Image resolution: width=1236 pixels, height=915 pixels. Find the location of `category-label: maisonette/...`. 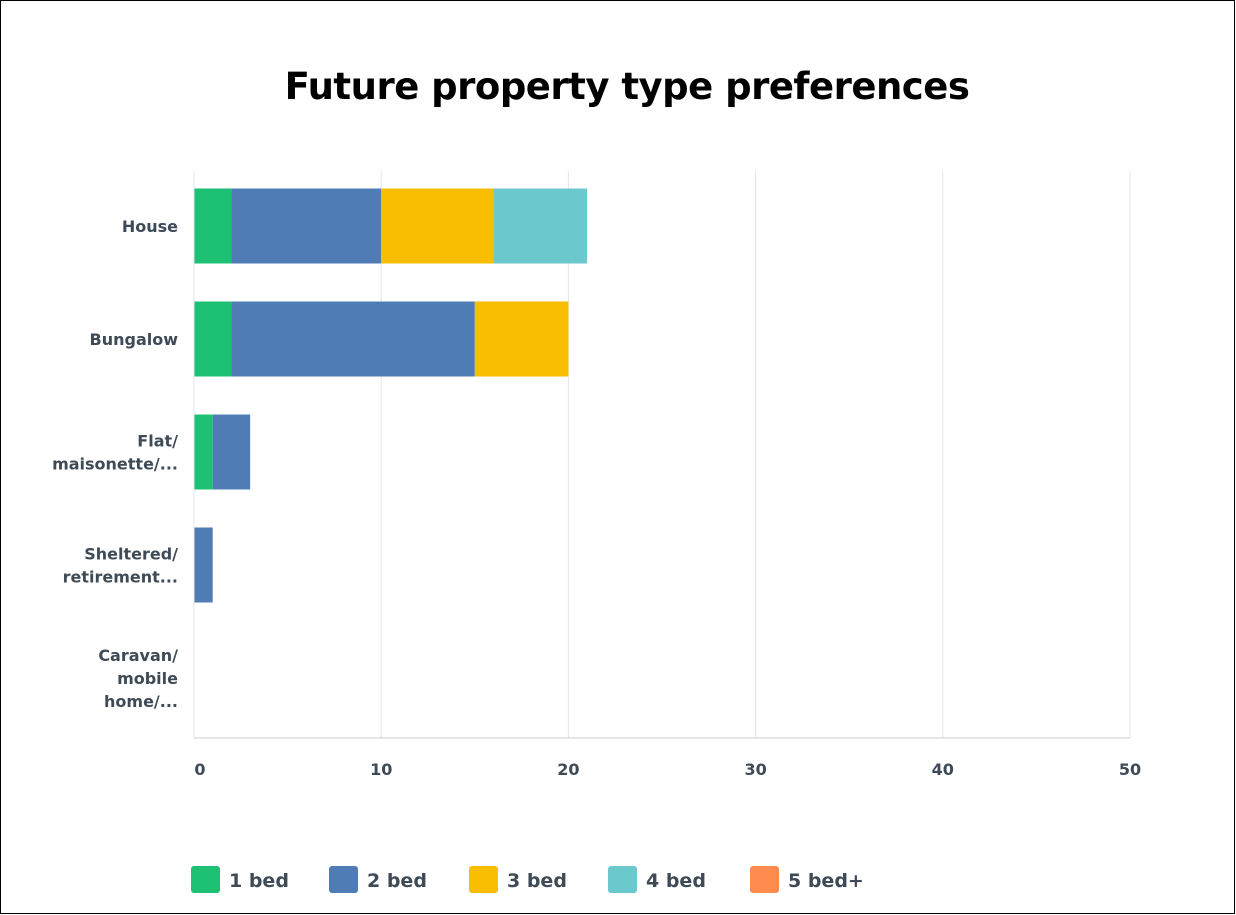

category-label: maisonette/... is located at coordinates (115, 464).